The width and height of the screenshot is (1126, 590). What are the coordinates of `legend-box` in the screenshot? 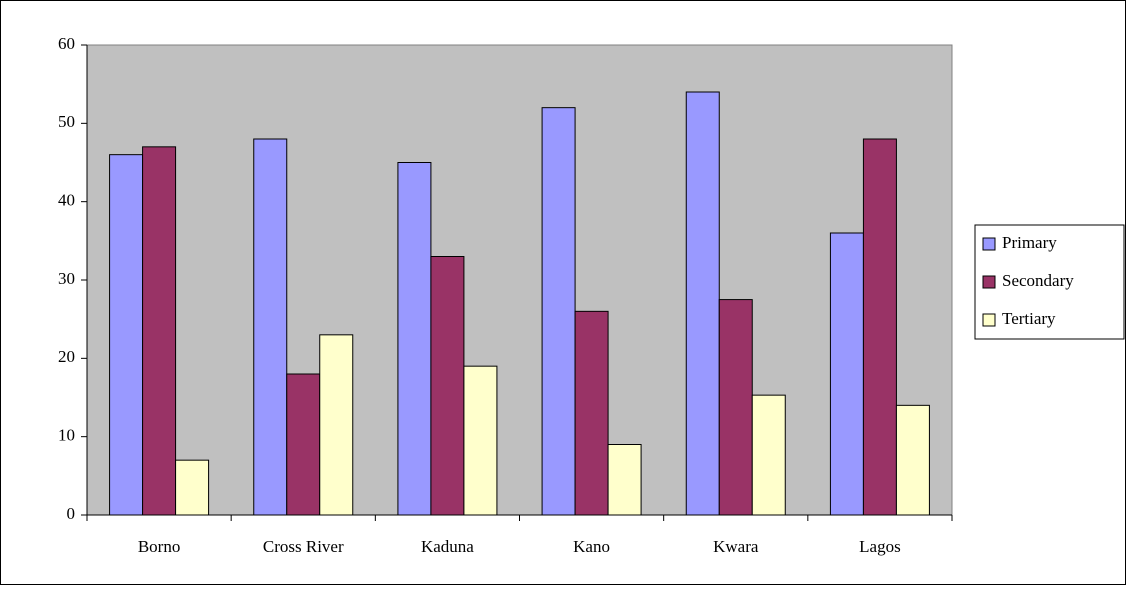 It's located at (1049, 282).